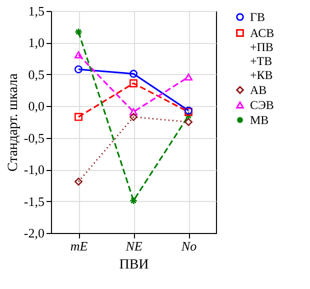 Image resolution: width=310 pixels, height=289 pixels. I want to click on legend-label: МВ, so click(259, 120).